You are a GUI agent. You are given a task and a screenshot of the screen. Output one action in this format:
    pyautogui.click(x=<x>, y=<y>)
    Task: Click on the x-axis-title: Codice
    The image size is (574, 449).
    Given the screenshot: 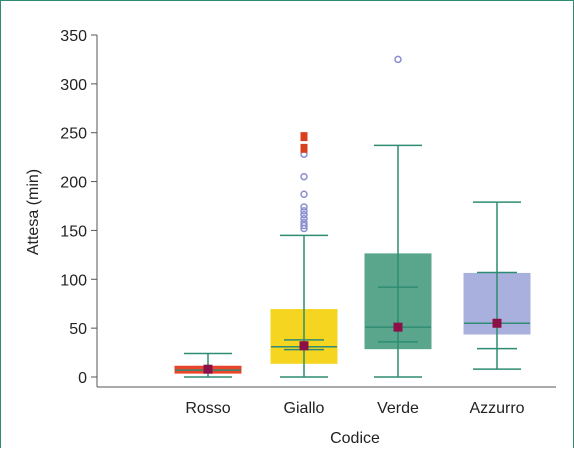 What is the action you would take?
    pyautogui.click(x=355, y=438)
    